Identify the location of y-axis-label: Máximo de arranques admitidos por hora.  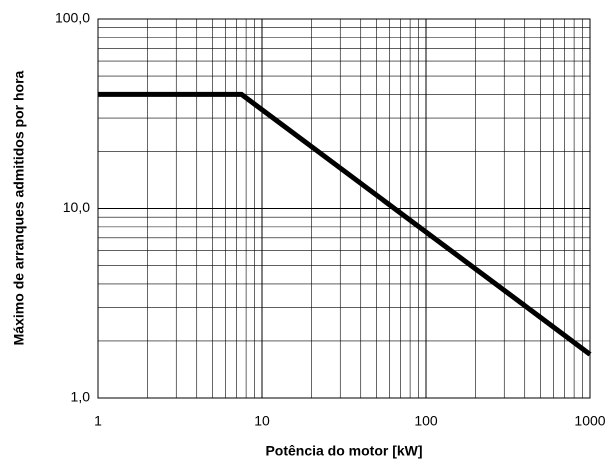
(19, 207).